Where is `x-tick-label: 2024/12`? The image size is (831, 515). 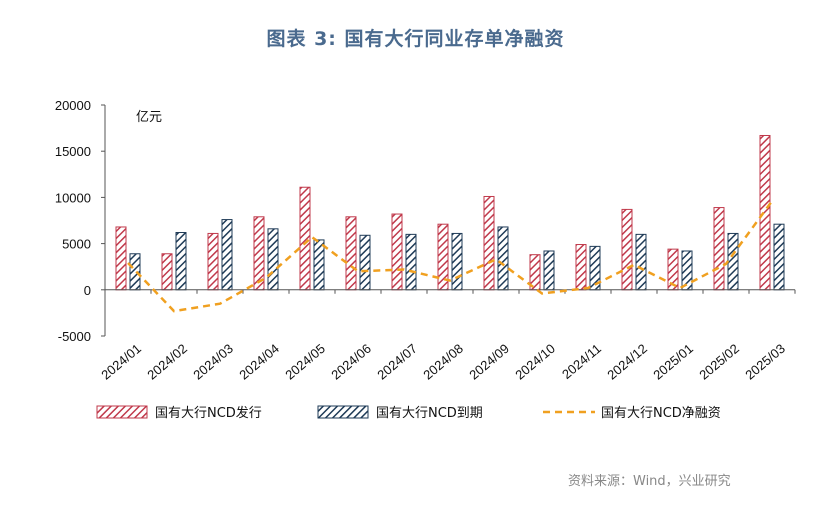 x-tick-label: 2024/12 is located at coordinates (627, 362).